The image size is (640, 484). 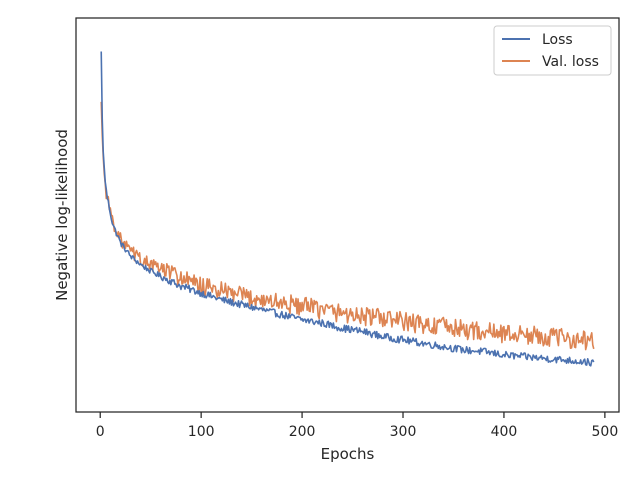 What do you see at coordinates (201, 432) in the screenshot?
I see `x-tick-label: 100` at bounding box center [201, 432].